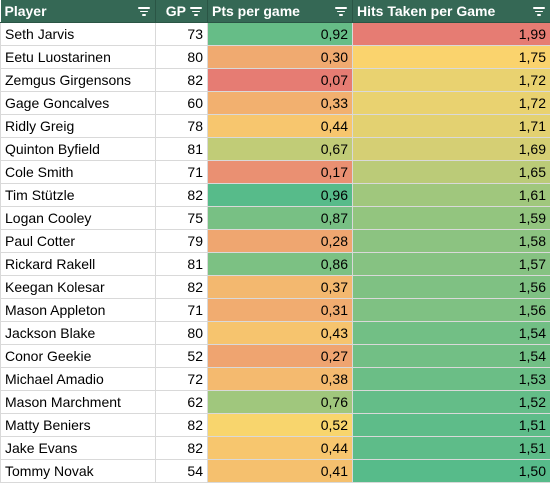 Image resolution: width=550 pixels, height=483 pixels. What do you see at coordinates (78, 425) in the screenshot?
I see `cell-player: Matty Beniers` at bounding box center [78, 425].